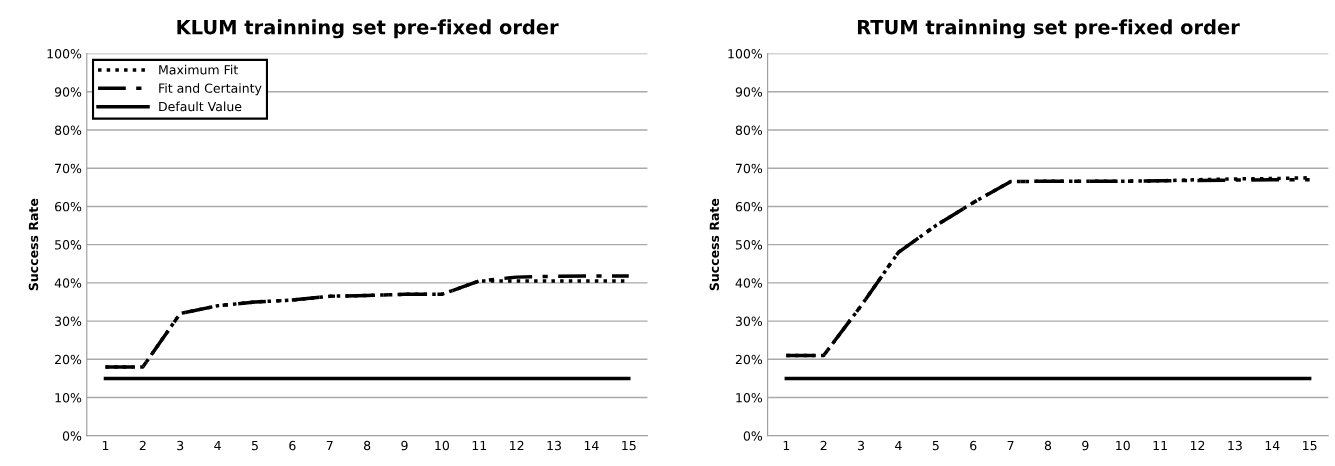 The height and width of the screenshot is (466, 1335). What do you see at coordinates (200, 106) in the screenshot?
I see `legend-label: Default Value` at bounding box center [200, 106].